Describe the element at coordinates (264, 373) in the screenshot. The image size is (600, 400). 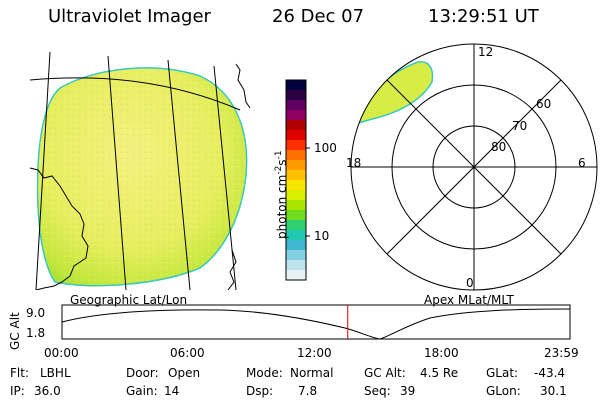
I see `mode-label: Mode:` at that location.